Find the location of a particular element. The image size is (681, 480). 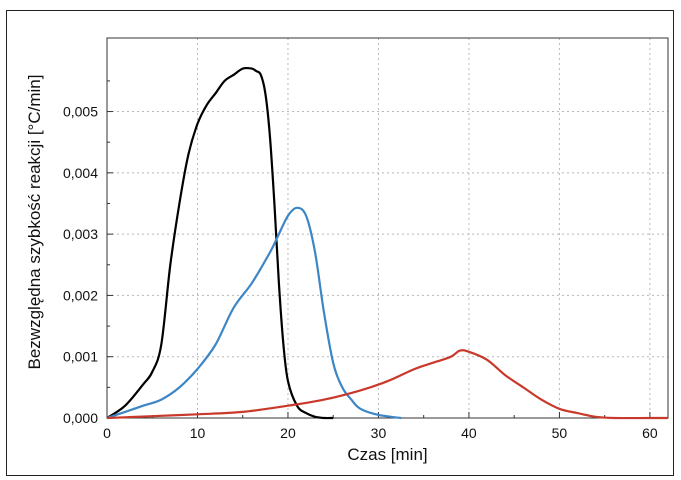

y-tick-label: 0,005 is located at coordinates (80, 112).